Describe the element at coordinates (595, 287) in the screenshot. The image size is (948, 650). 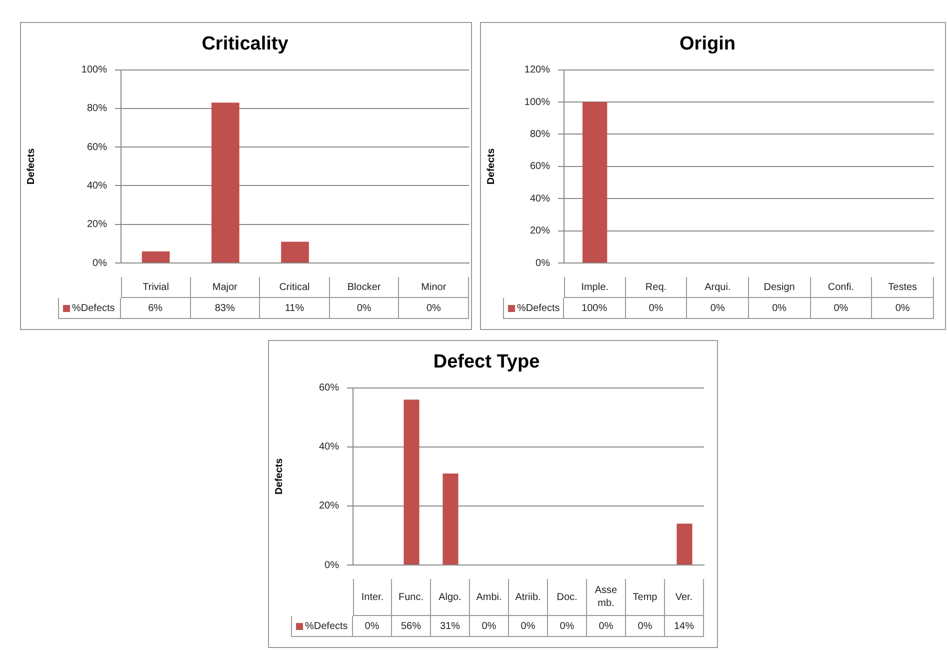
I see `x-tick-label: Imple.` at that location.